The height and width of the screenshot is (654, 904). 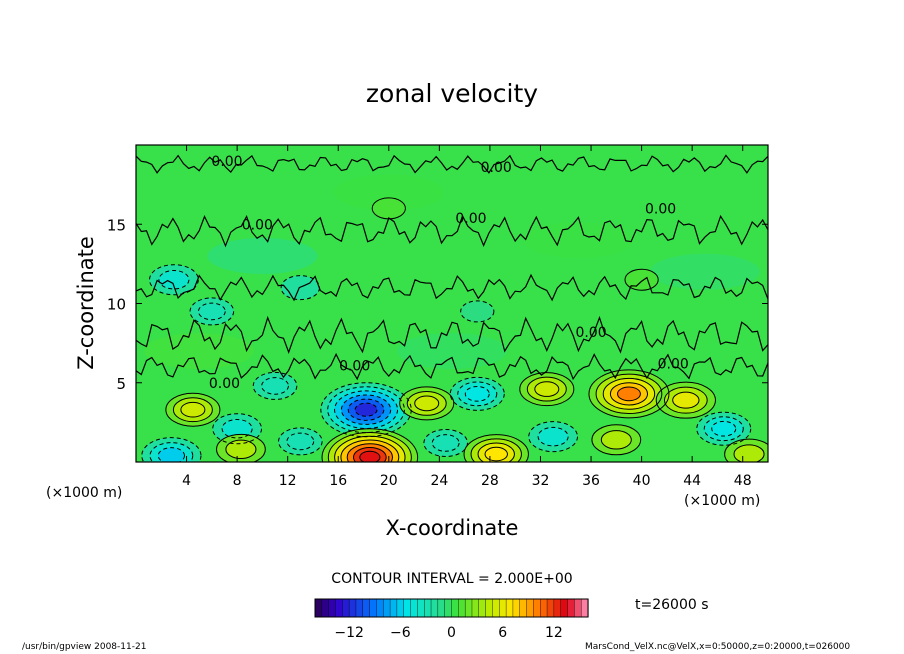 I want to click on x-unit-left: (×1000 m), so click(x=84, y=493).